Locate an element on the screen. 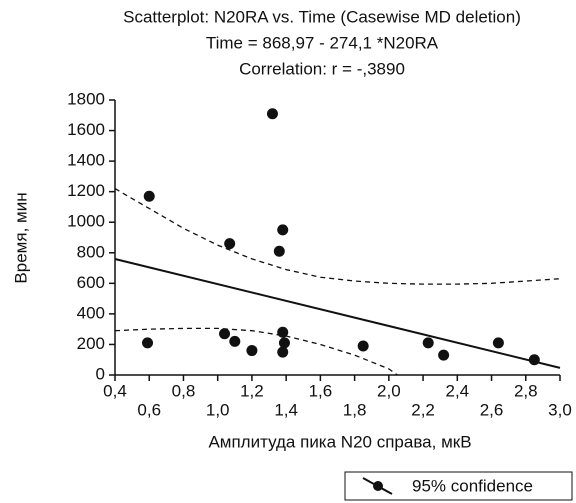 The image size is (576, 503). y-tick-label: 1000 is located at coordinates (86, 221).